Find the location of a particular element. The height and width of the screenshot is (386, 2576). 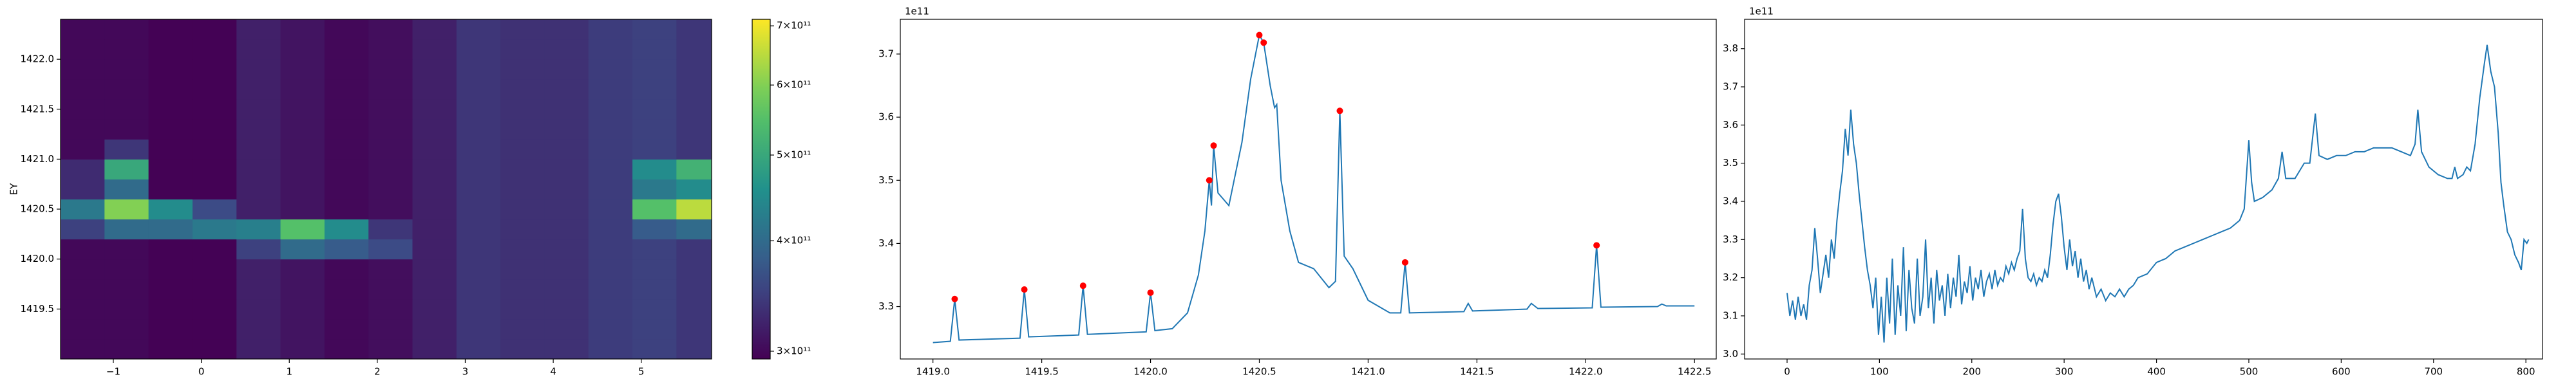

y-axis-label: EY is located at coordinates (14, 189).